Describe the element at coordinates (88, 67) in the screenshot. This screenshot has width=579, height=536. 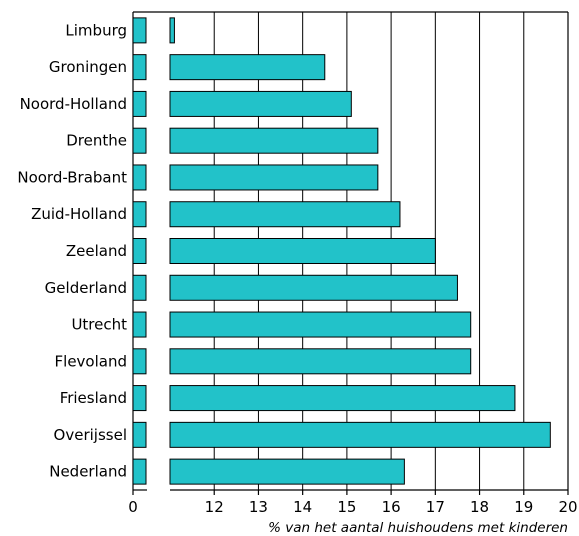
I see `category-label: Groningen` at that location.